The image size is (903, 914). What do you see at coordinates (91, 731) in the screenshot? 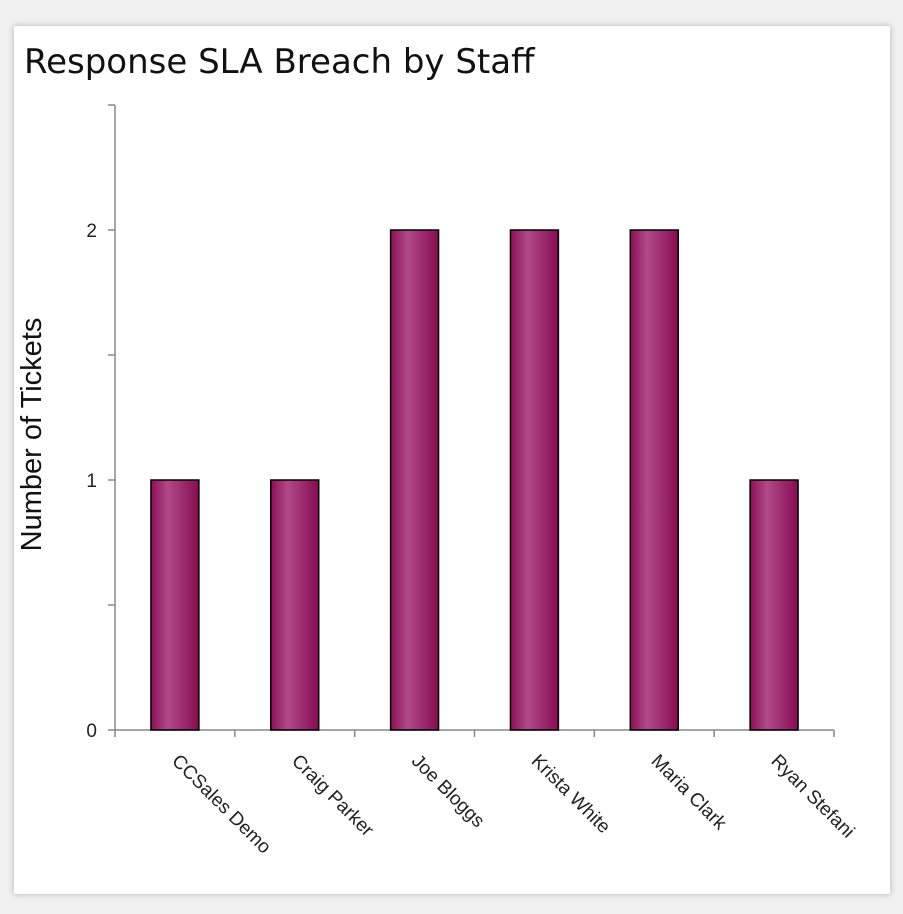
I see `y-tick-label: 0` at bounding box center [91, 731].